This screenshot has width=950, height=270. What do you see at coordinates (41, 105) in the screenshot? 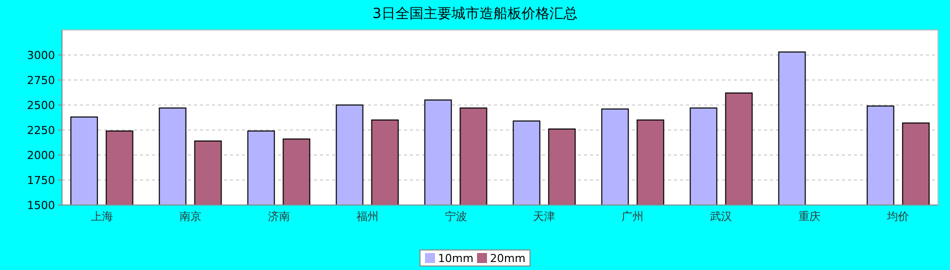
I see `y-tick-label: 2500` at bounding box center [41, 105].